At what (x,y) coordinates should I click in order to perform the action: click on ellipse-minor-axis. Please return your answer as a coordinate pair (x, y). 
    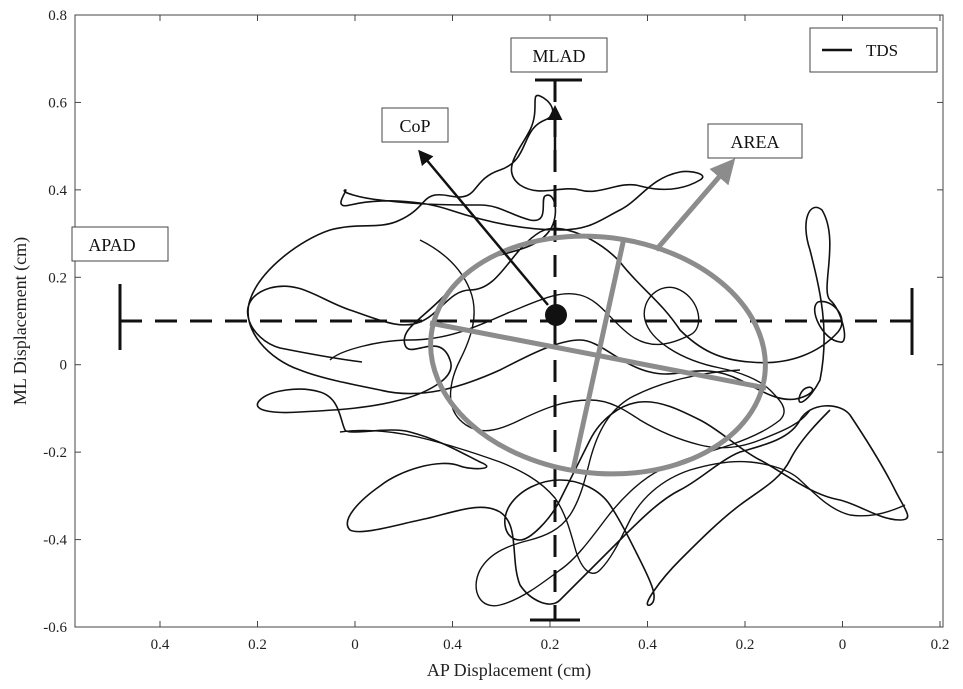
    Looking at the image, I should click on (598, 354).